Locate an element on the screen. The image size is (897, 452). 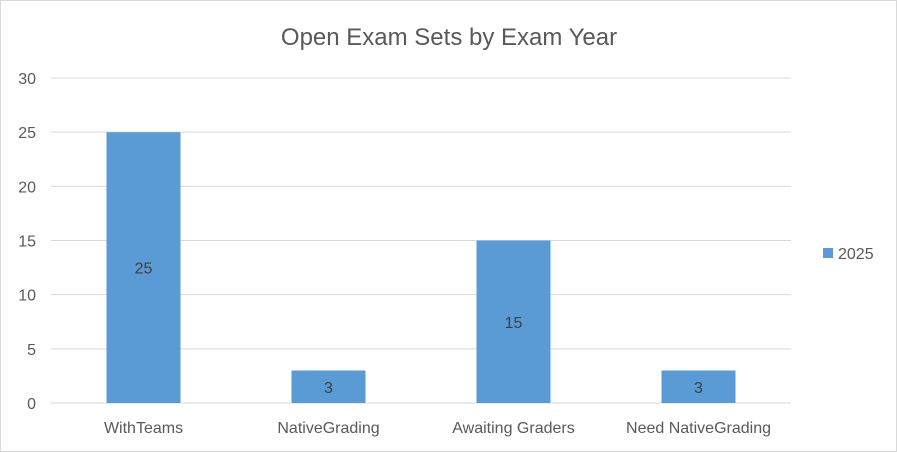
y-tick-label: 30 is located at coordinates (27, 79).